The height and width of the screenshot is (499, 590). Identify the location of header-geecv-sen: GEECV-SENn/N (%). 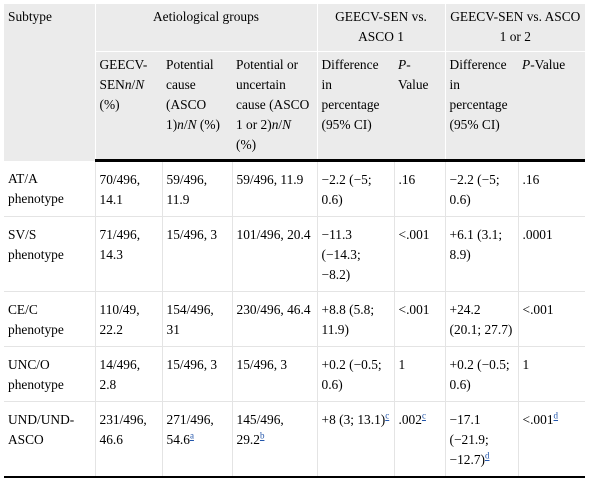
(128, 106).